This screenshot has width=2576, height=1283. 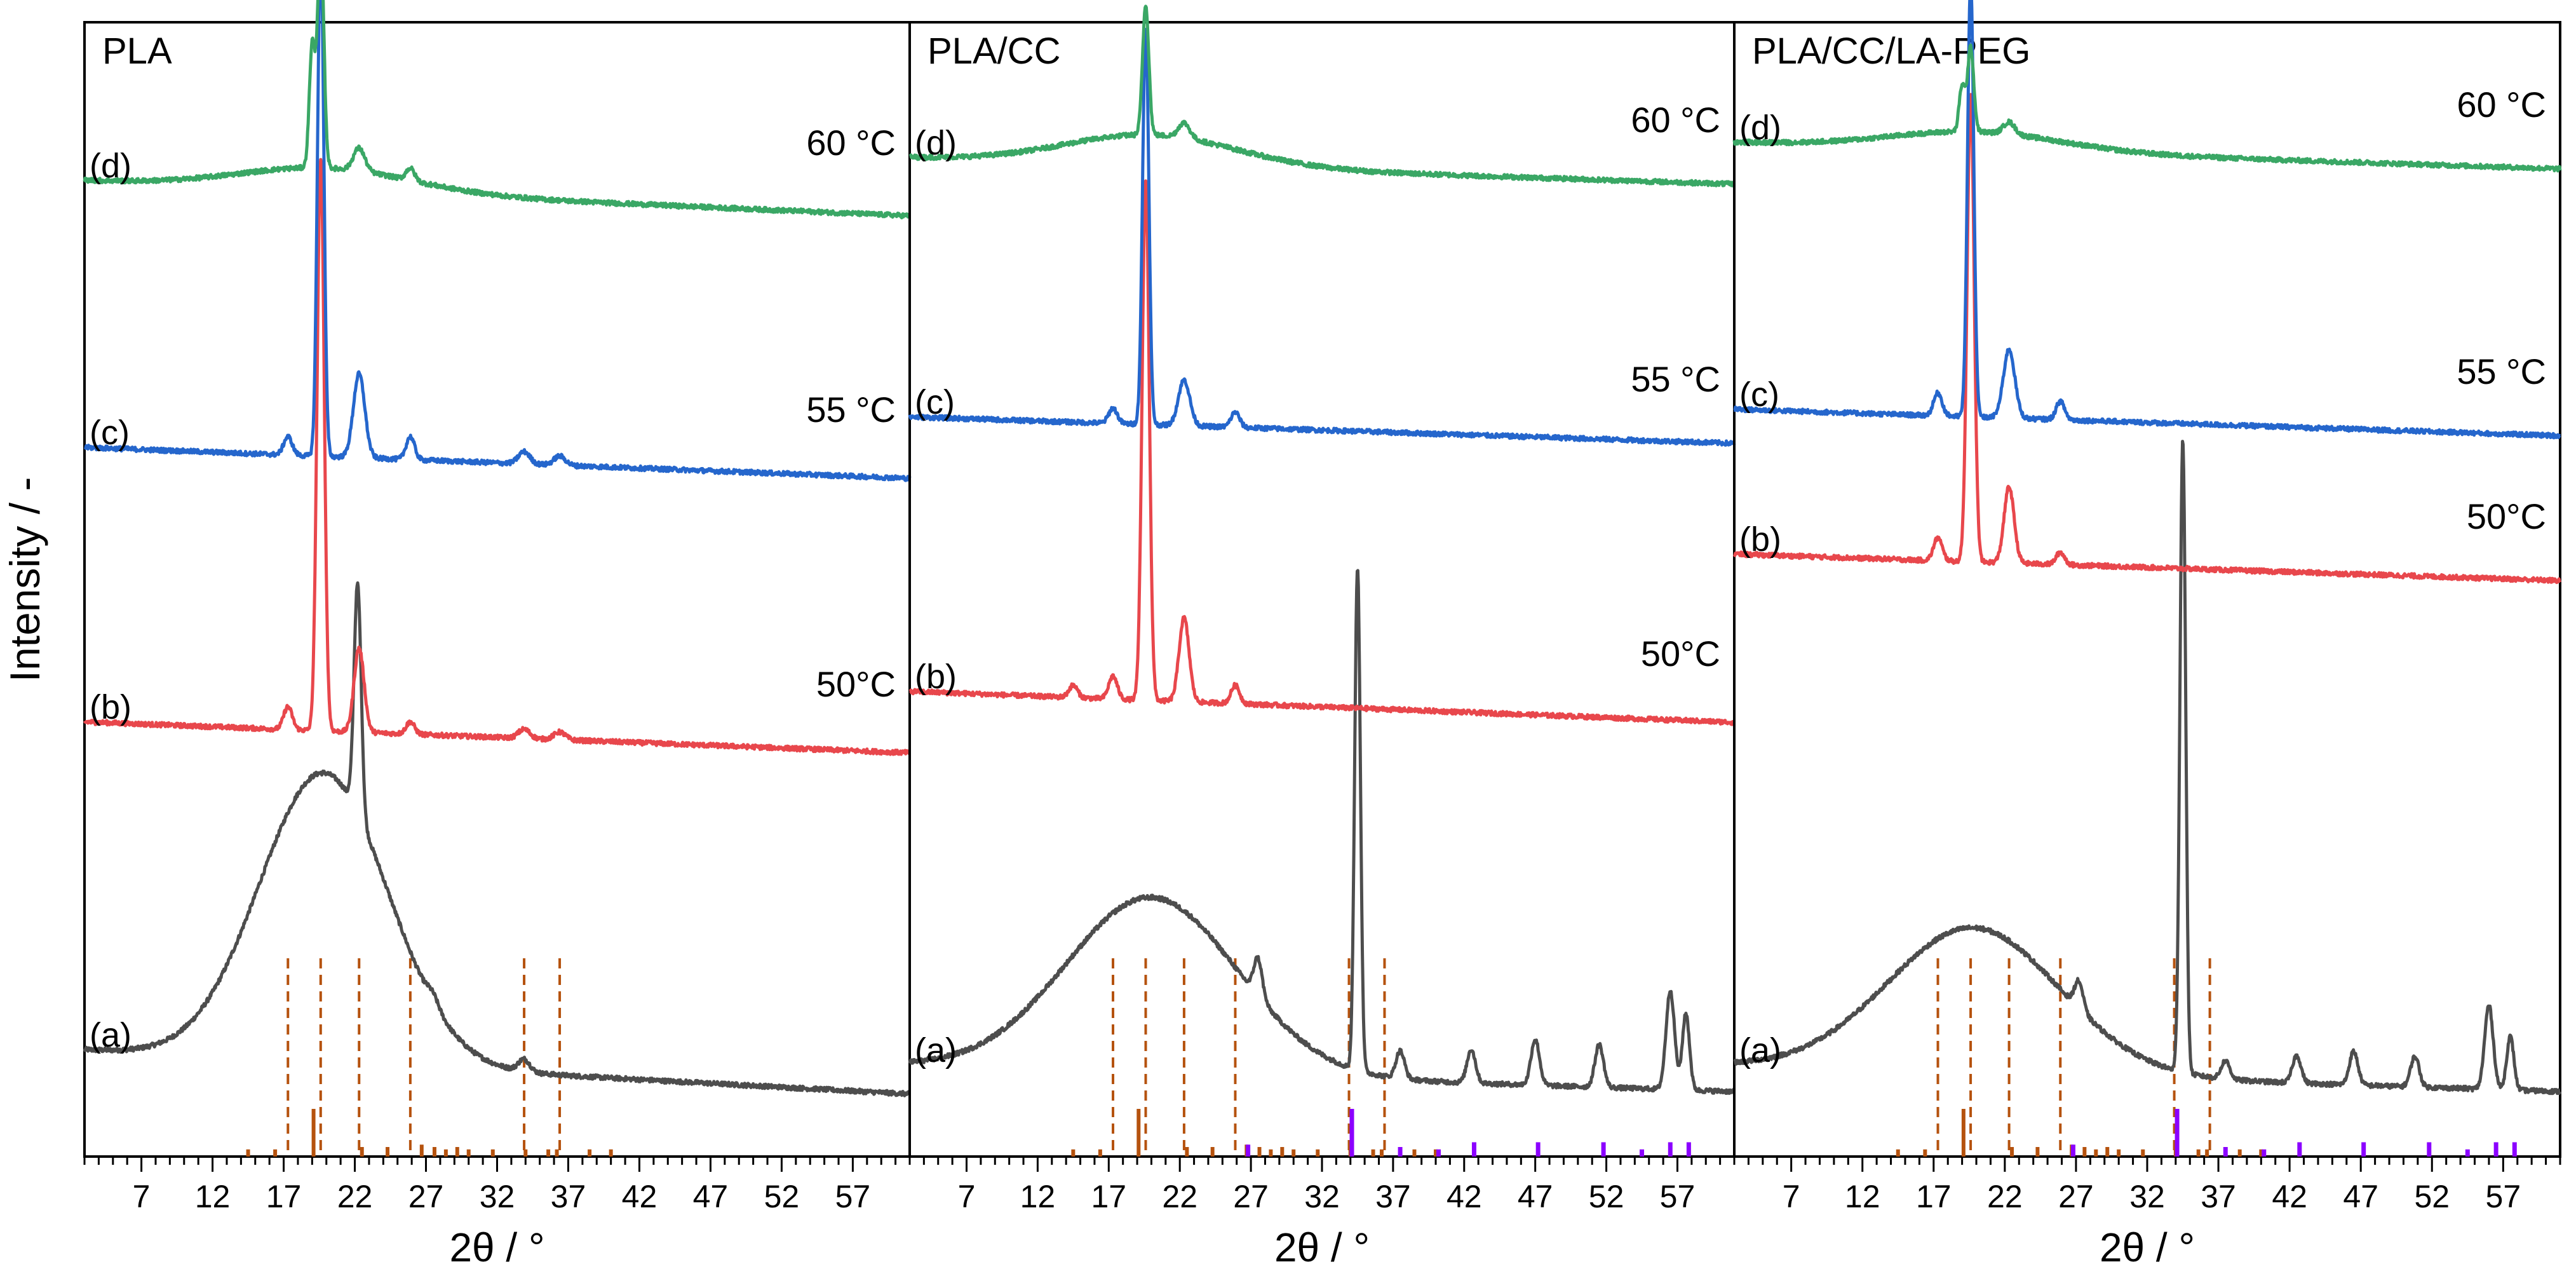 I want to click on panel-title: PLA/CC/LA-PEG, so click(x=1891, y=51).